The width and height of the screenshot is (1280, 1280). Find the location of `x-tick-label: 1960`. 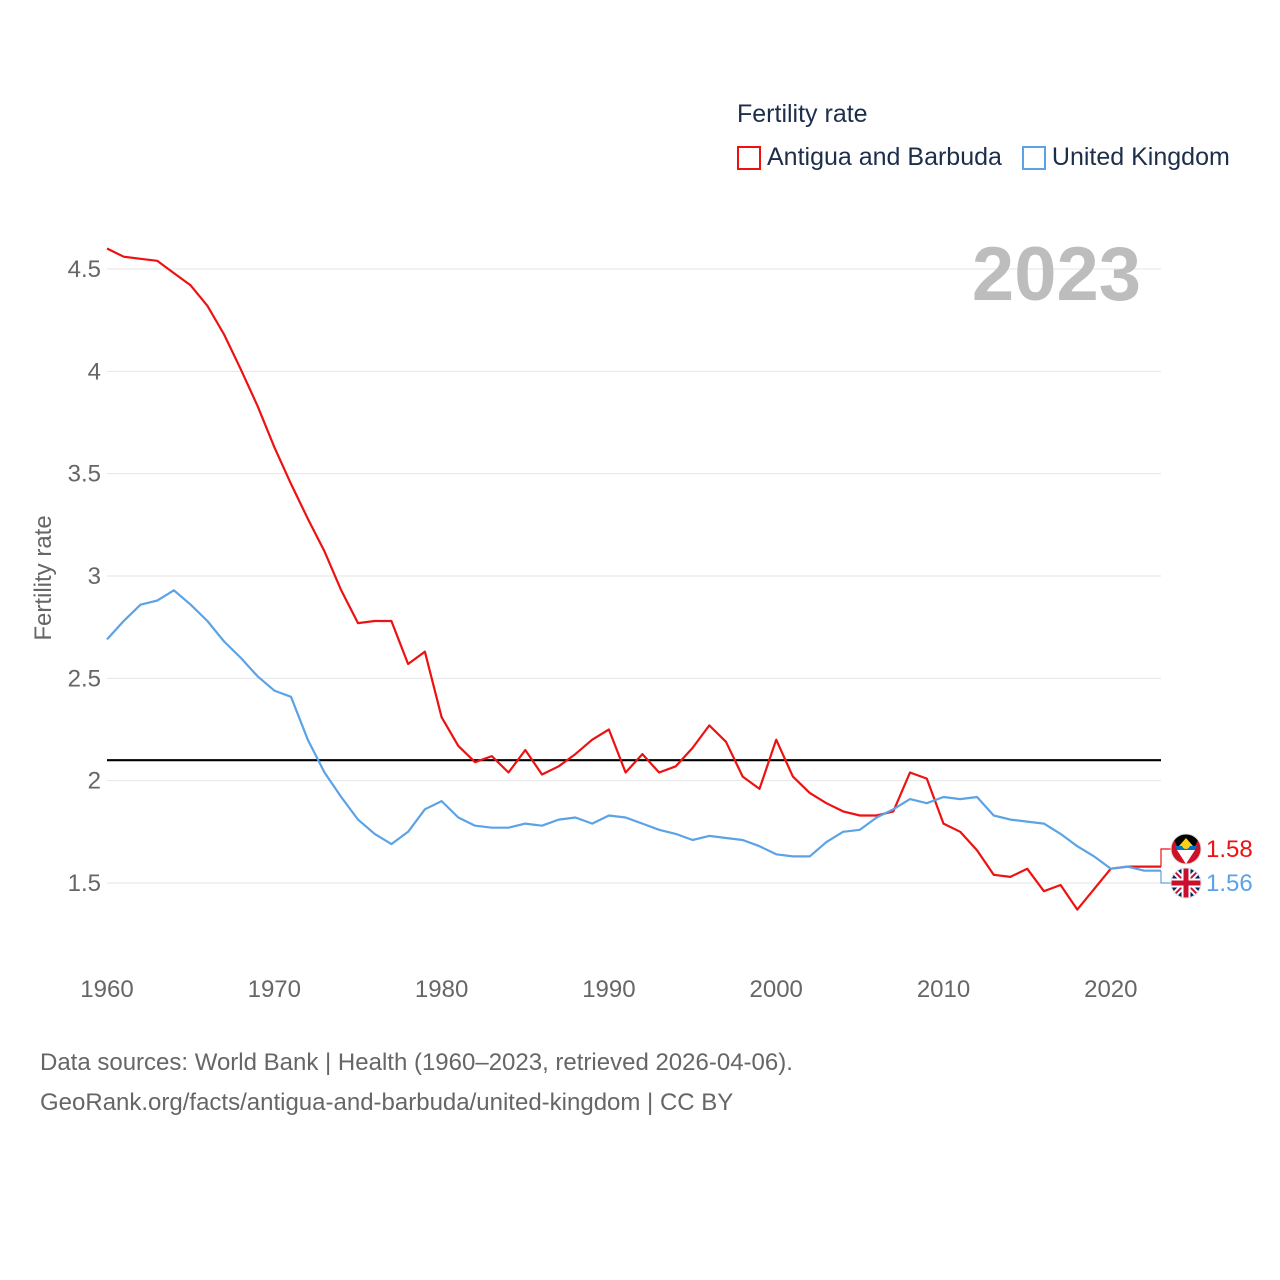

x-tick-label: 1960 is located at coordinates (106, 989).